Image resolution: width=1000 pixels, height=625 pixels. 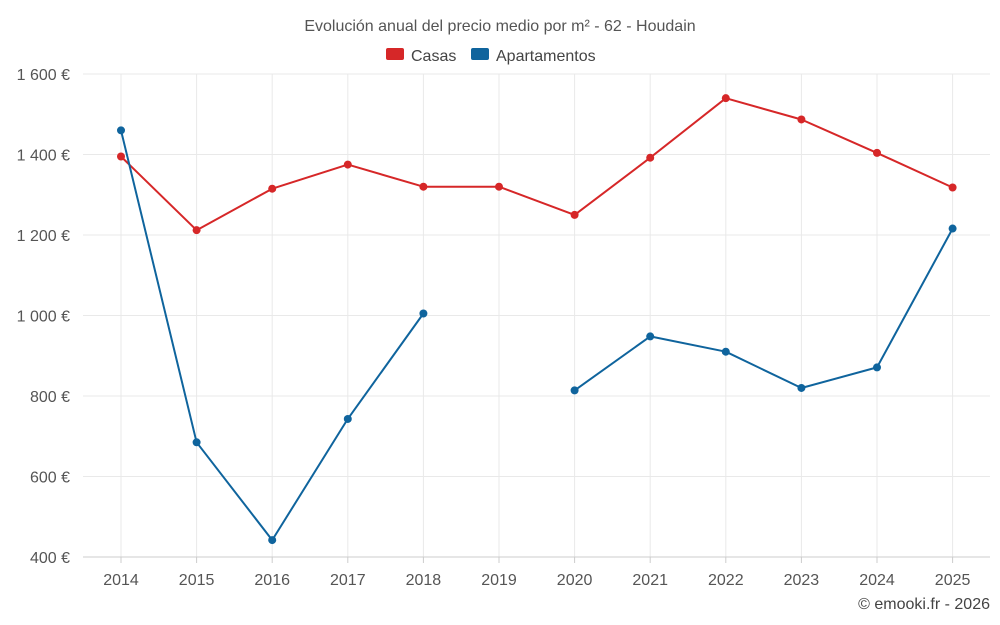 What do you see at coordinates (424, 580) in the screenshot?
I see `x-tick-label: 2018` at bounding box center [424, 580].